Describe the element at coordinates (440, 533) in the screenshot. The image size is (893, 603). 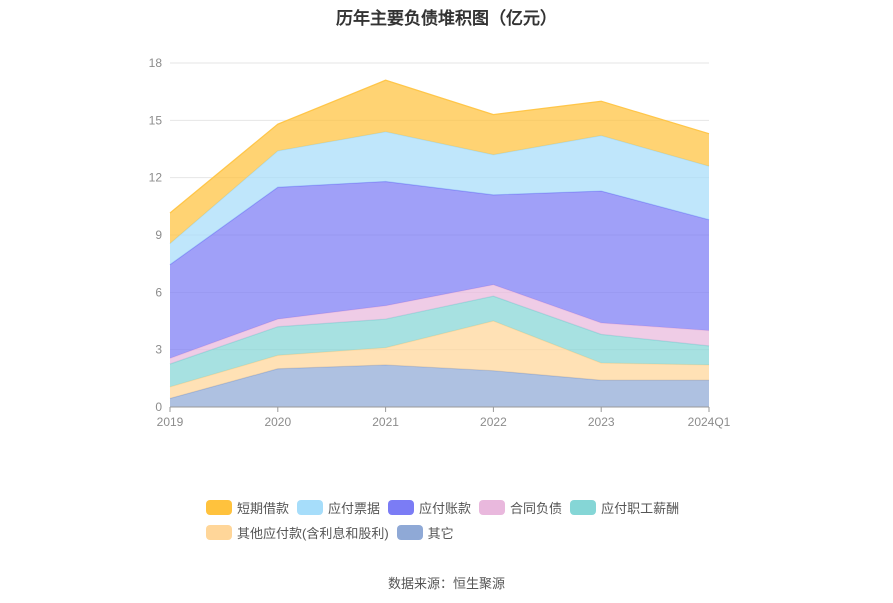
I see `legend-label: 其它` at that location.